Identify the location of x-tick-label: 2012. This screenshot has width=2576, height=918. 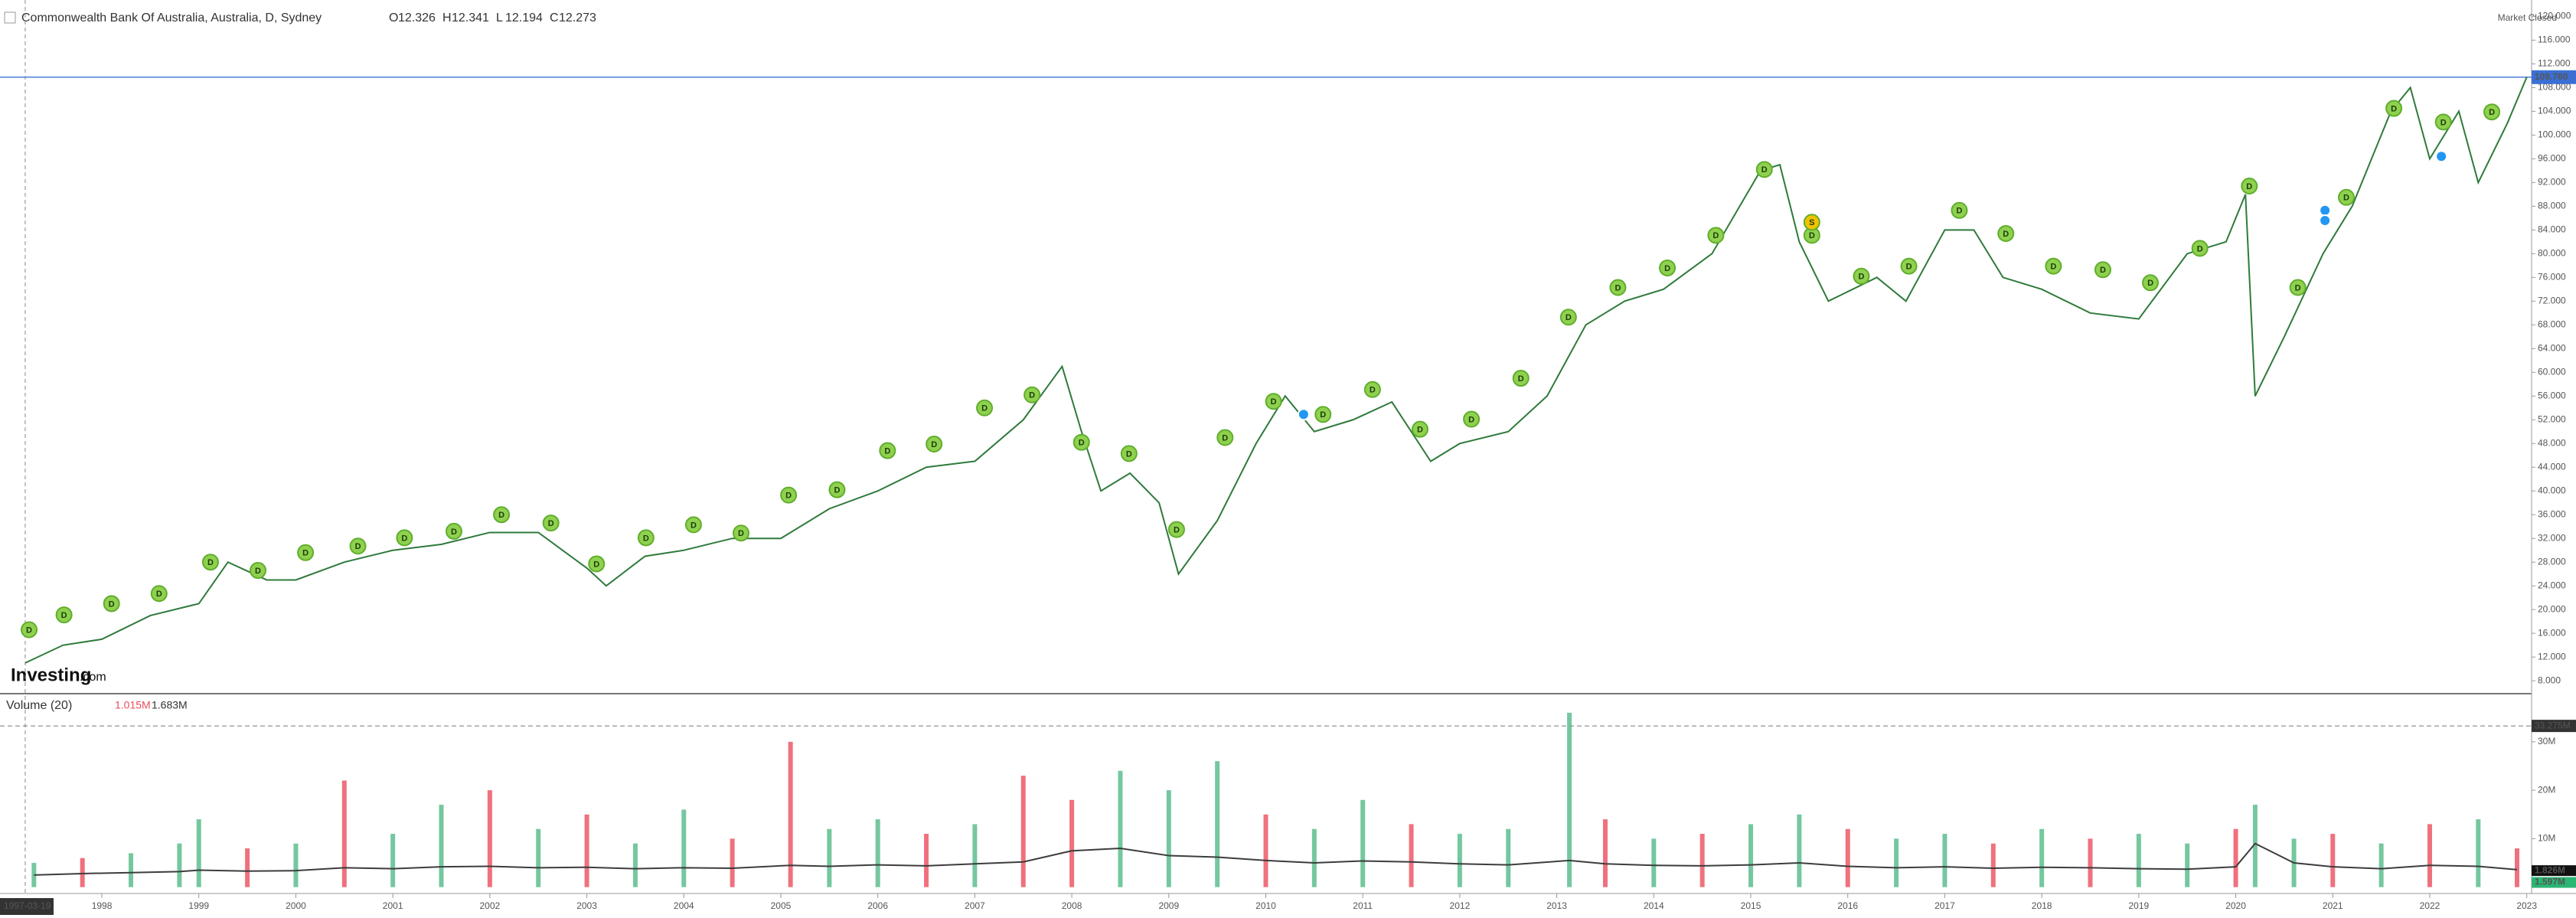
(1460, 905).